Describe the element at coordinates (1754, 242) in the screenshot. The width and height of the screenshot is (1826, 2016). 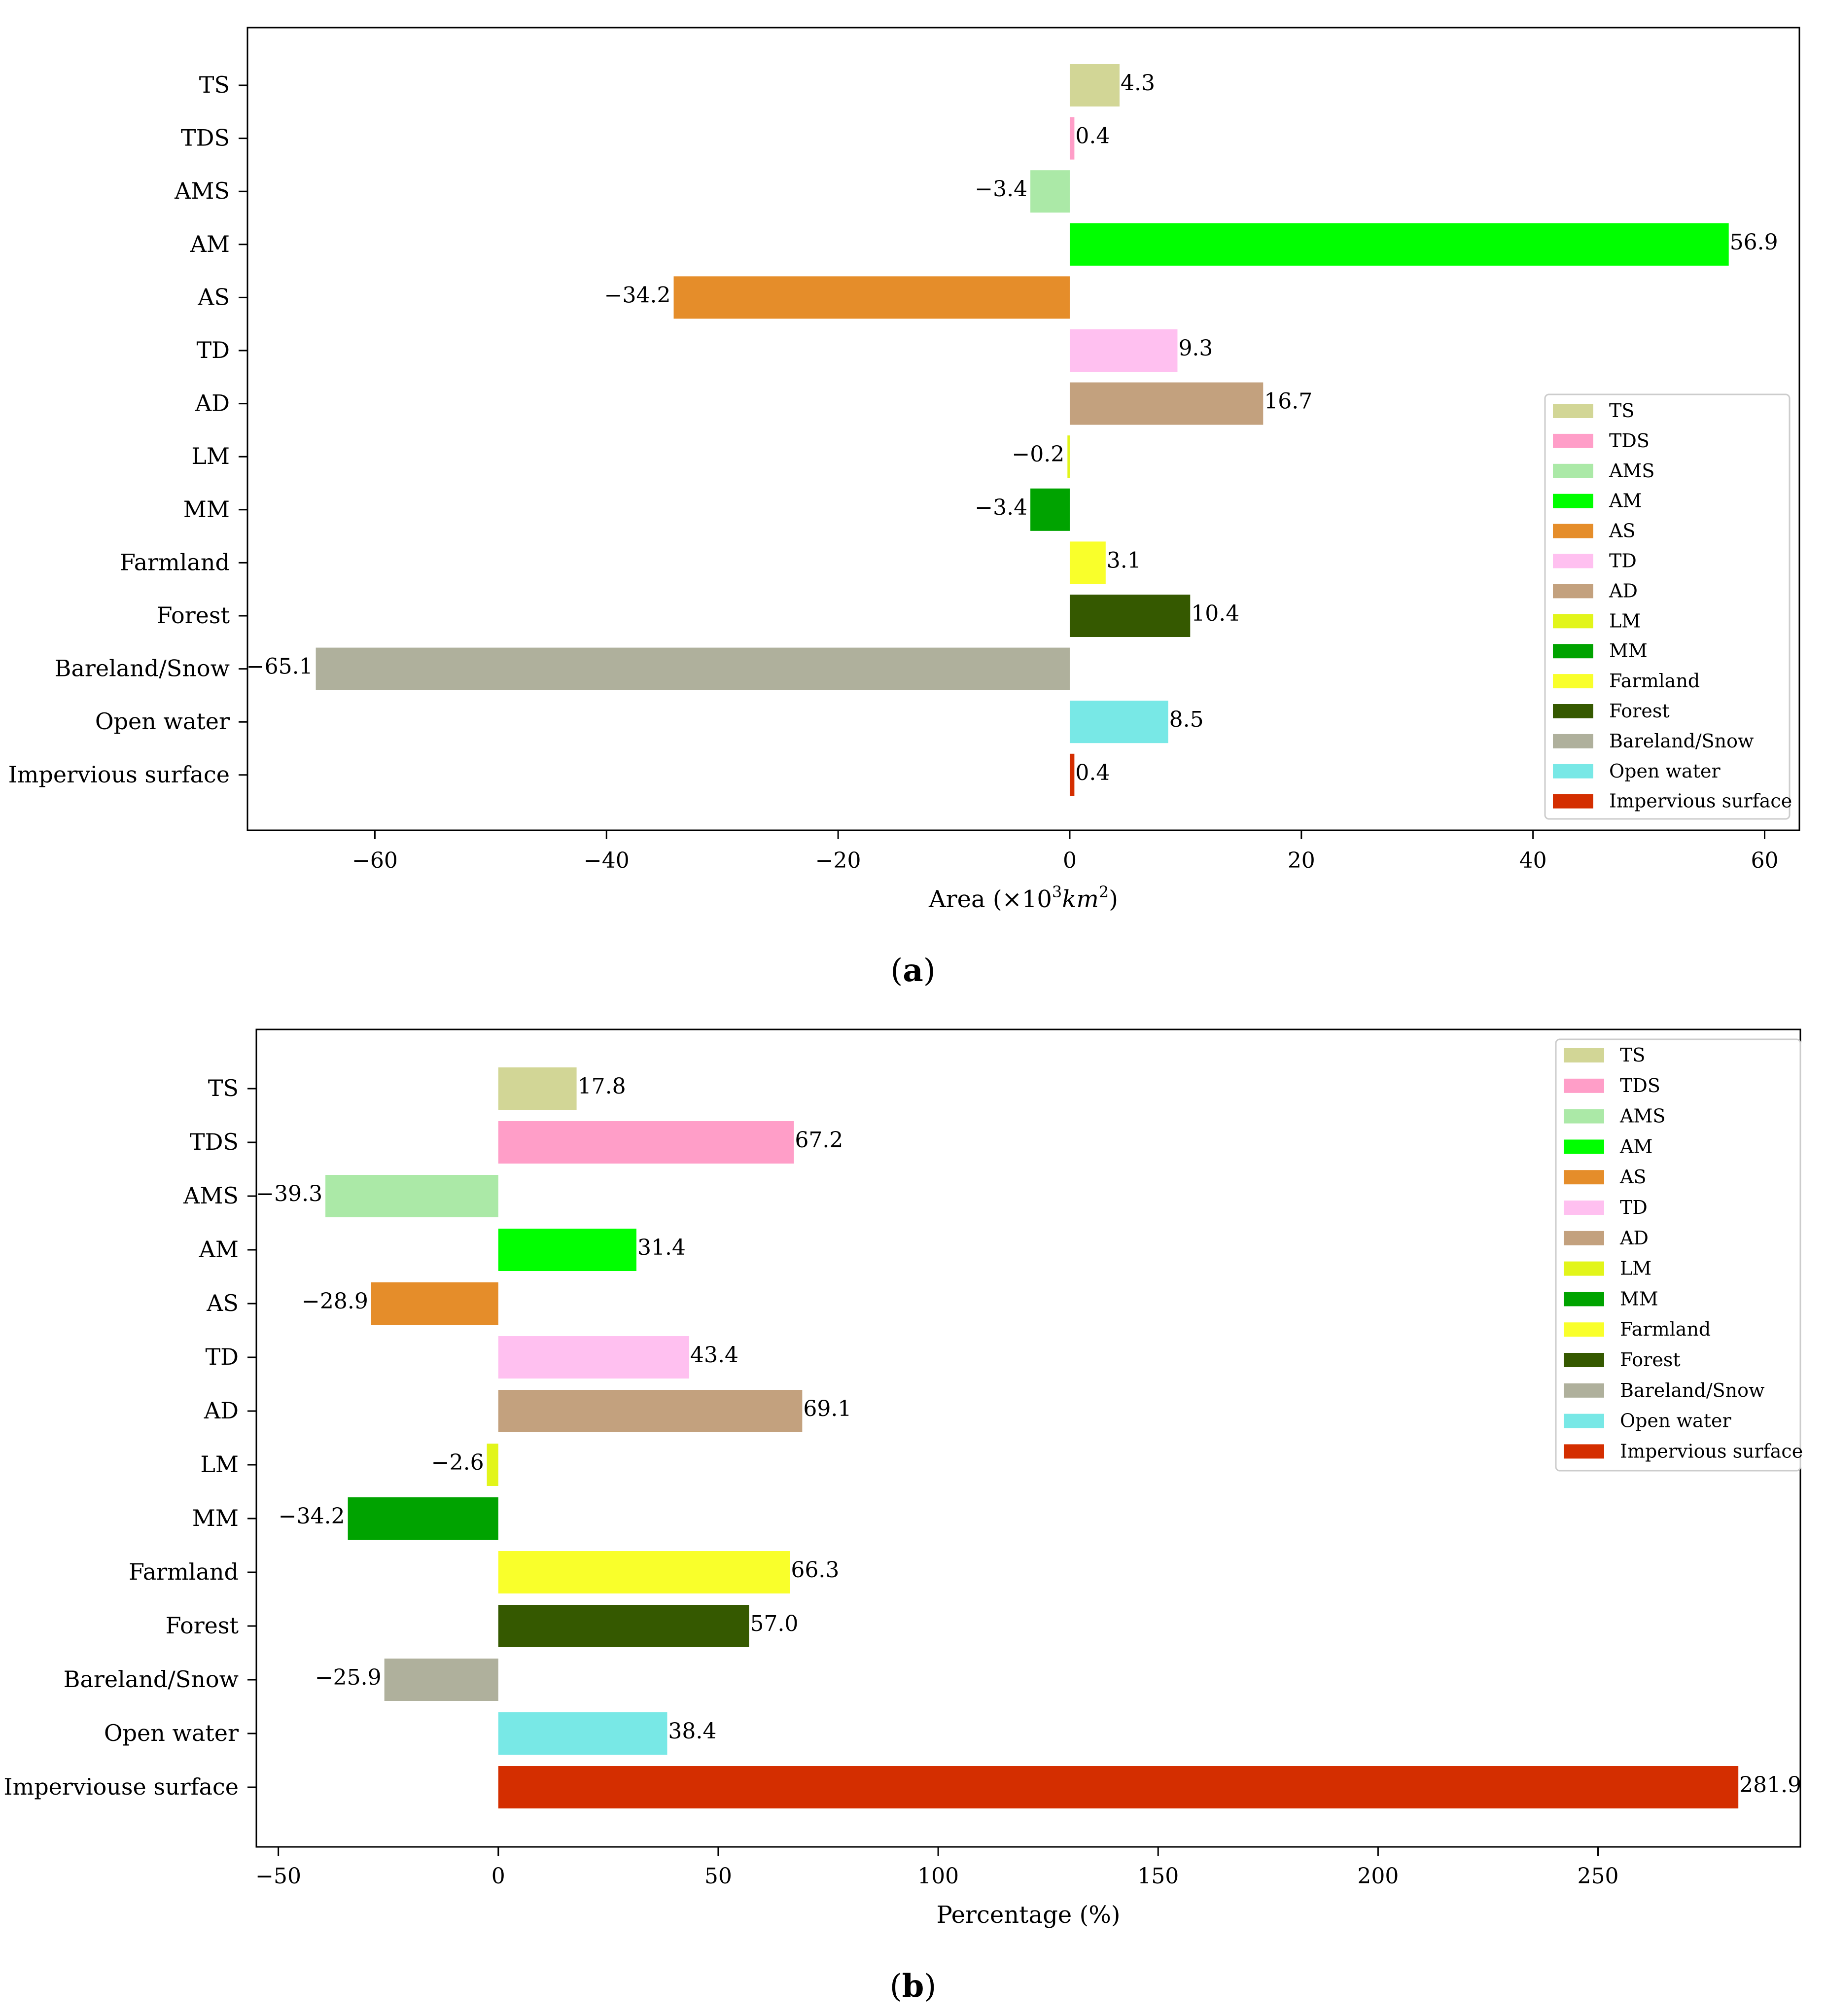
I see `data-label: 56.9` at that location.